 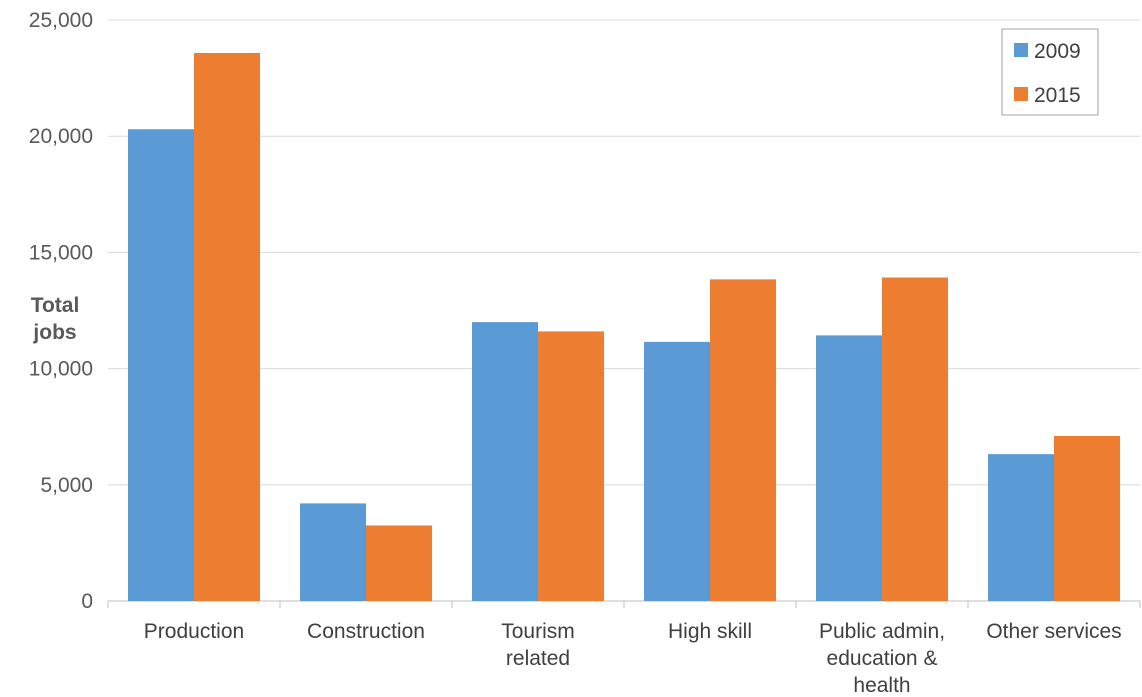 I want to click on y-tick-label: 25,000, so click(x=61, y=20).